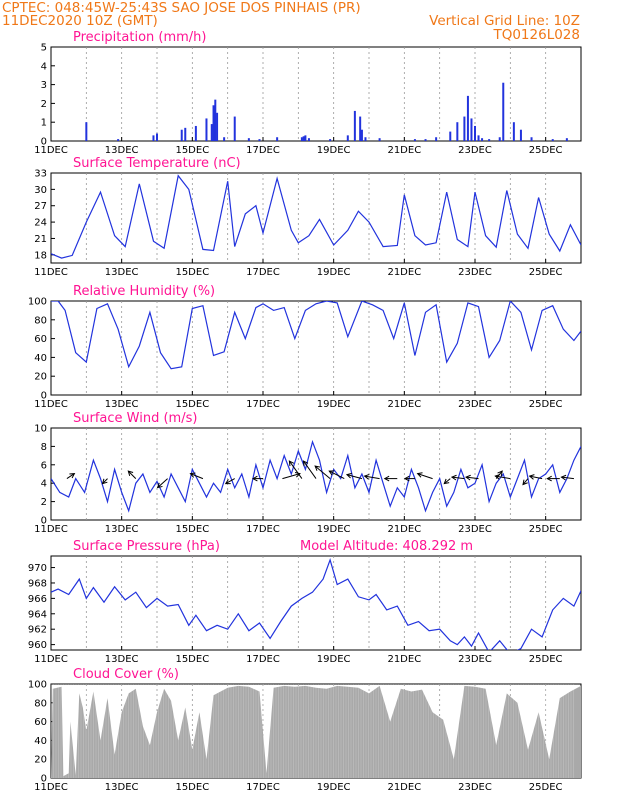 The width and height of the screenshot is (618, 800). What do you see at coordinates (40, 760) in the screenshot?
I see `y-tick-label: 20` at bounding box center [40, 760].